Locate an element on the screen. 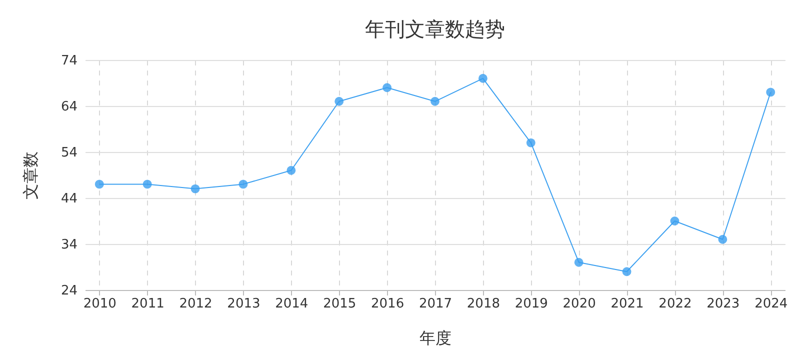 Image resolution: width=810 pixels, height=360 pixels. y-axis-title: 文章数 is located at coordinates (30, 176).